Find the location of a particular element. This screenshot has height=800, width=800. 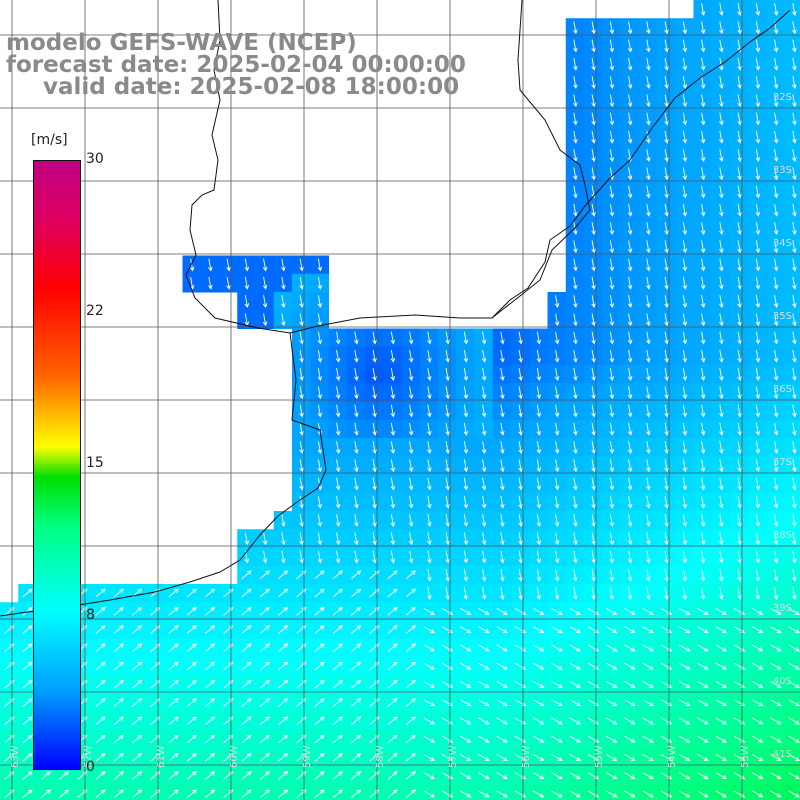

latitude-label: 35S is located at coordinates (782, 316).